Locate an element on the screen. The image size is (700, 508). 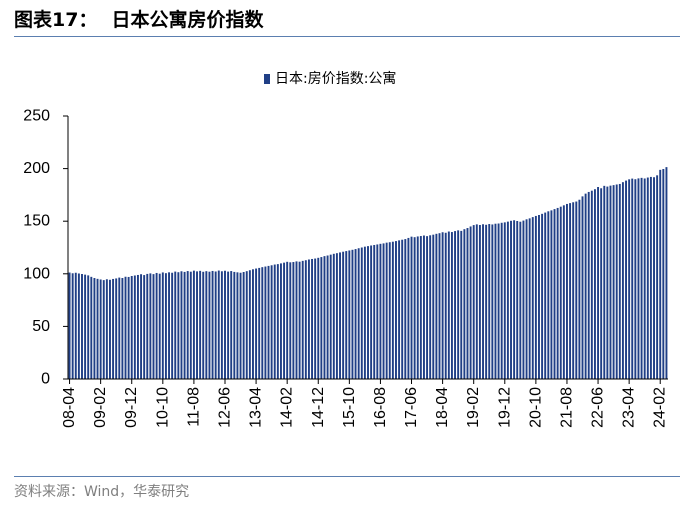
legend-swatch is located at coordinates (267, 79).